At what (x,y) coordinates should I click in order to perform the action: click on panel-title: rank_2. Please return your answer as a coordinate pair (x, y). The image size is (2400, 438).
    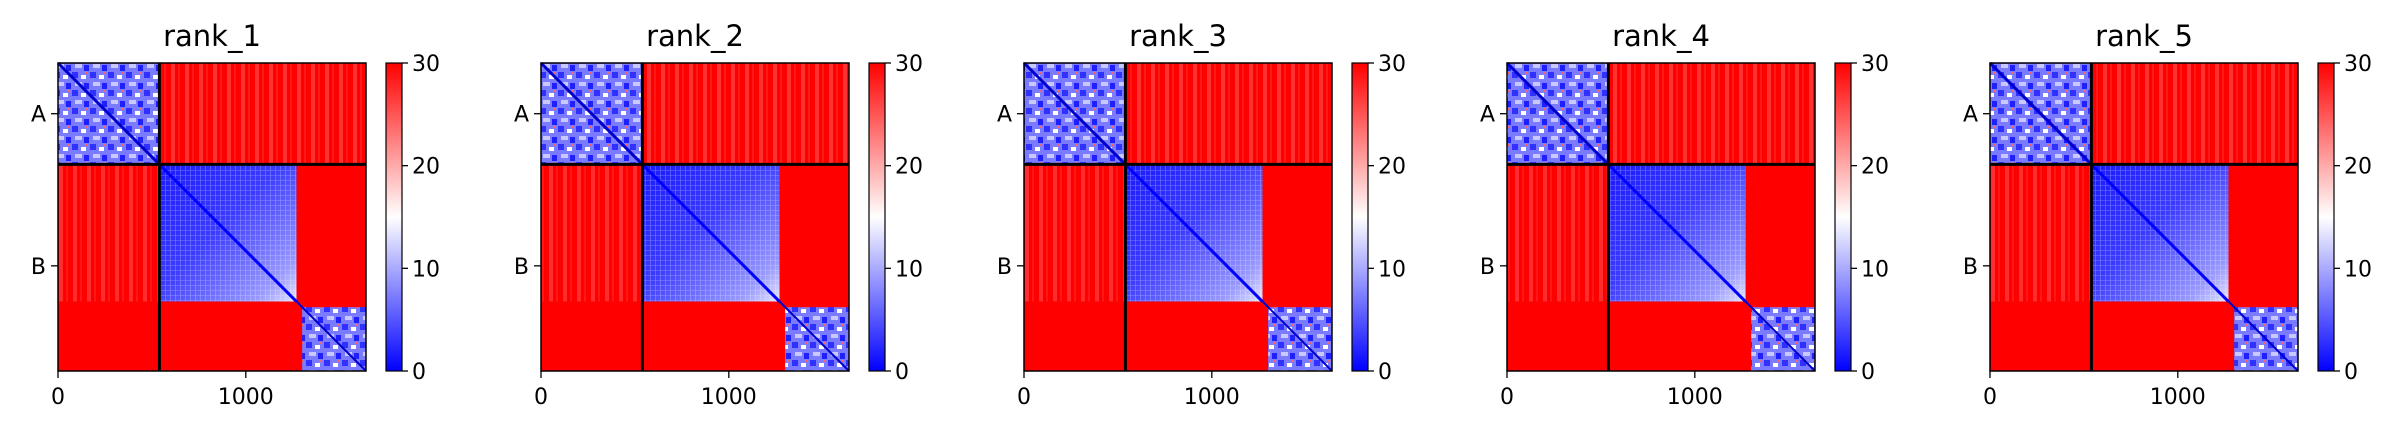
    Looking at the image, I should click on (695, 36).